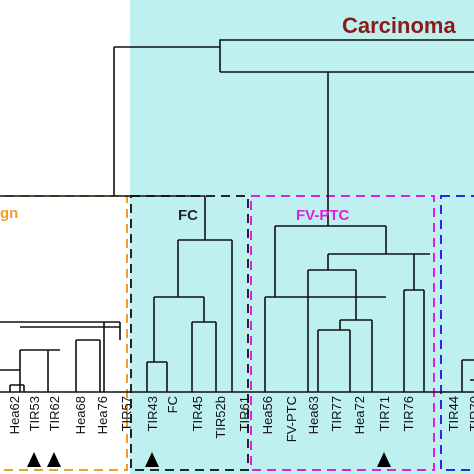  What do you see at coordinates (470, 413) in the screenshot?
I see `leaf-label-tir70: TIR70` at bounding box center [470, 413].